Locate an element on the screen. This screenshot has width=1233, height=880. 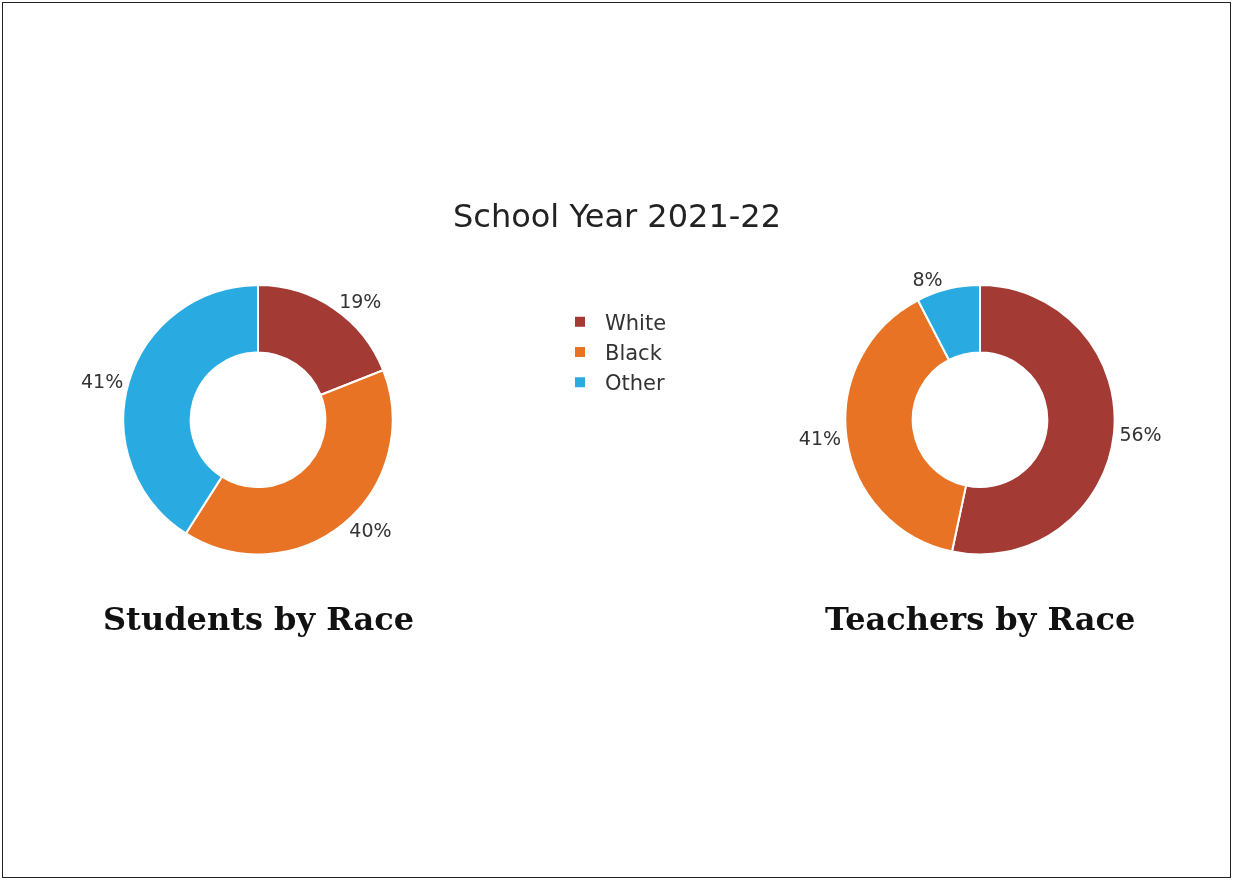
data-label: 8% is located at coordinates (927, 278).